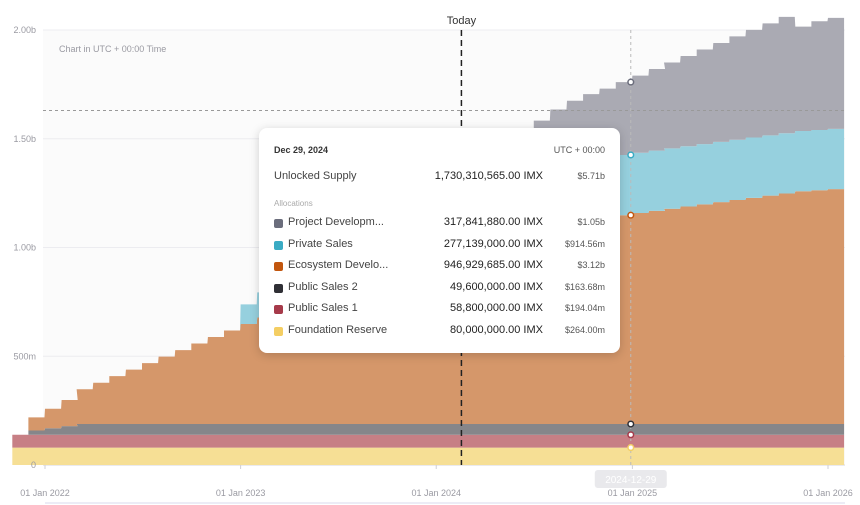 This screenshot has width=860, height=505. Describe the element at coordinates (631, 265) in the screenshot. I see `hover-dots` at that location.